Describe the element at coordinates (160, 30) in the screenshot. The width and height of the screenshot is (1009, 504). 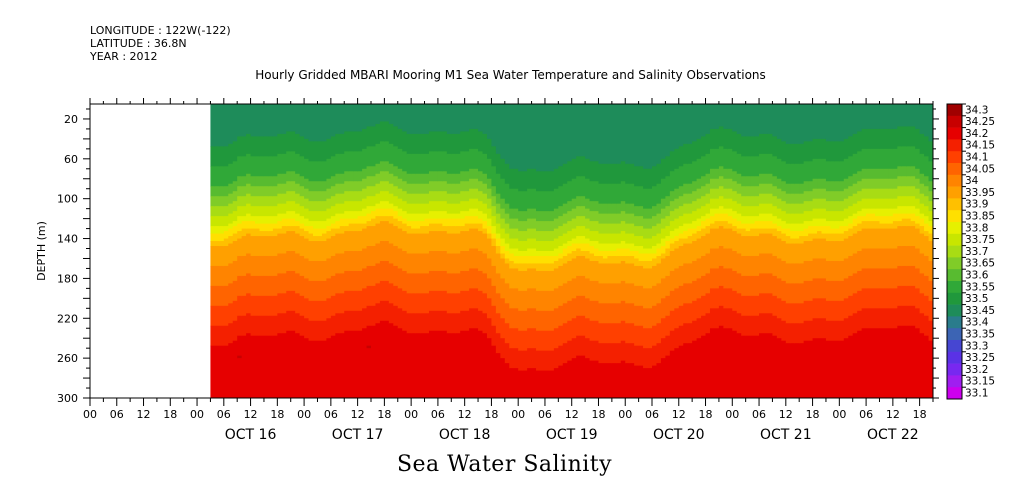
I see `longitude-label: LONGITUDE : 122W(-122)` at that location.